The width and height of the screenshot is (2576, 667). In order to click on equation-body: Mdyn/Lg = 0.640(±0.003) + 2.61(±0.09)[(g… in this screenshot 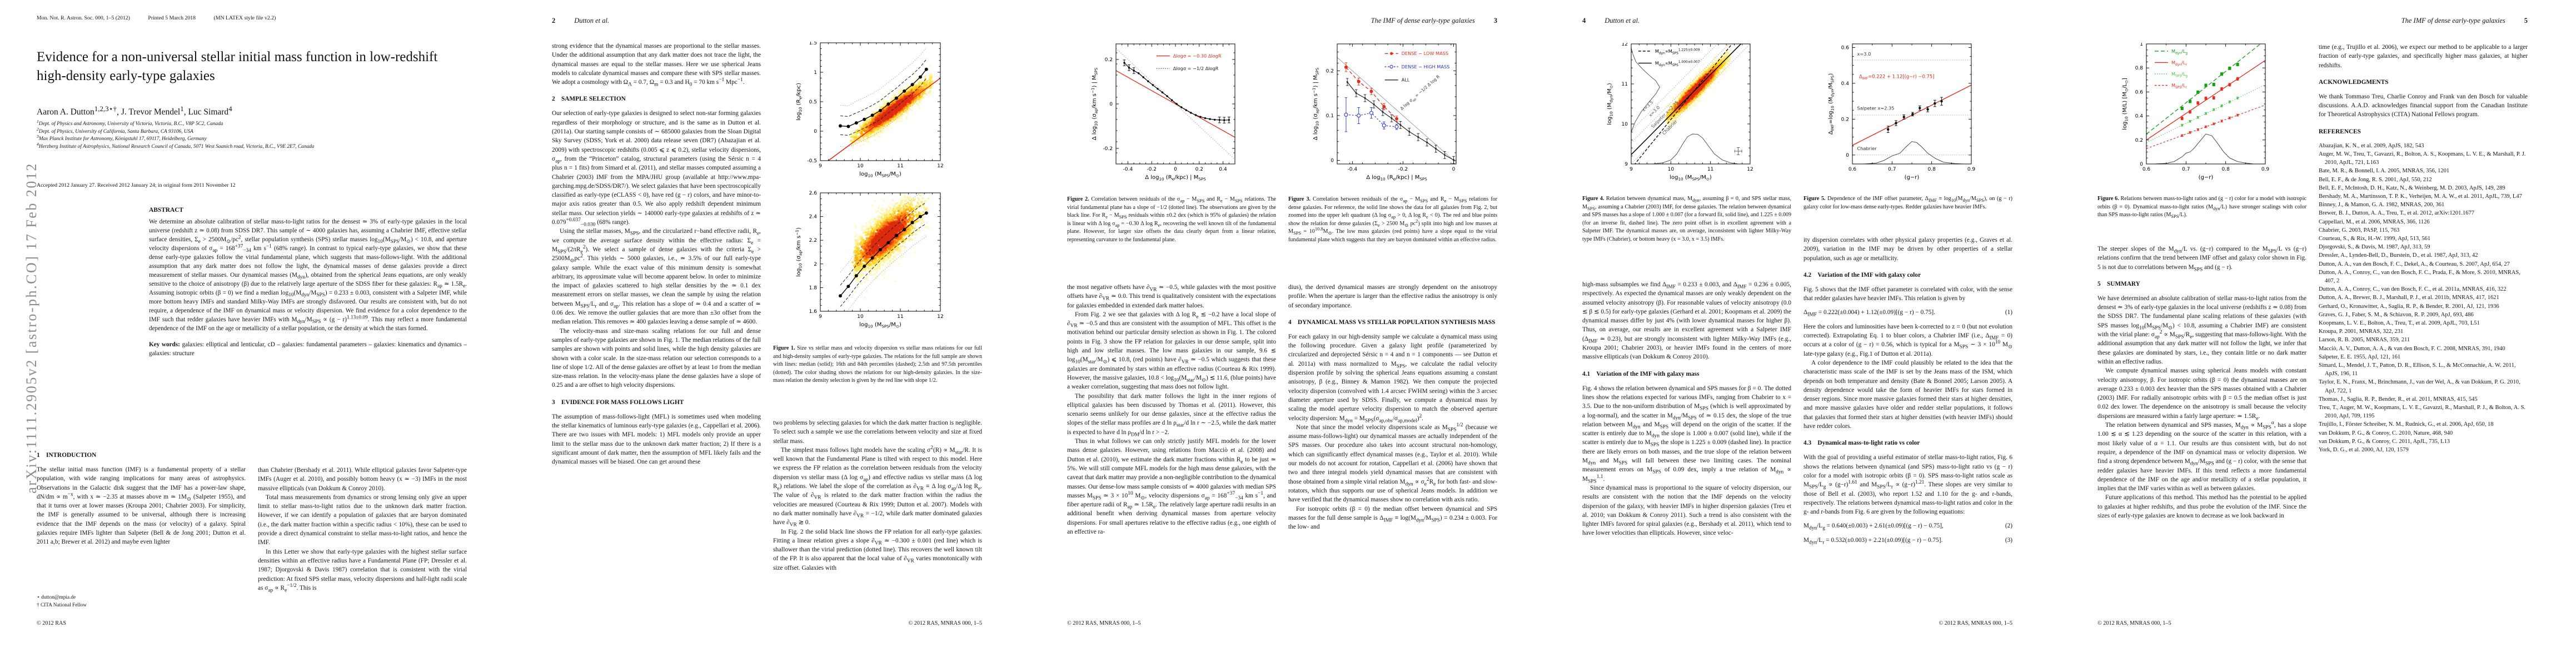, I will do `click(1873, 526)`.